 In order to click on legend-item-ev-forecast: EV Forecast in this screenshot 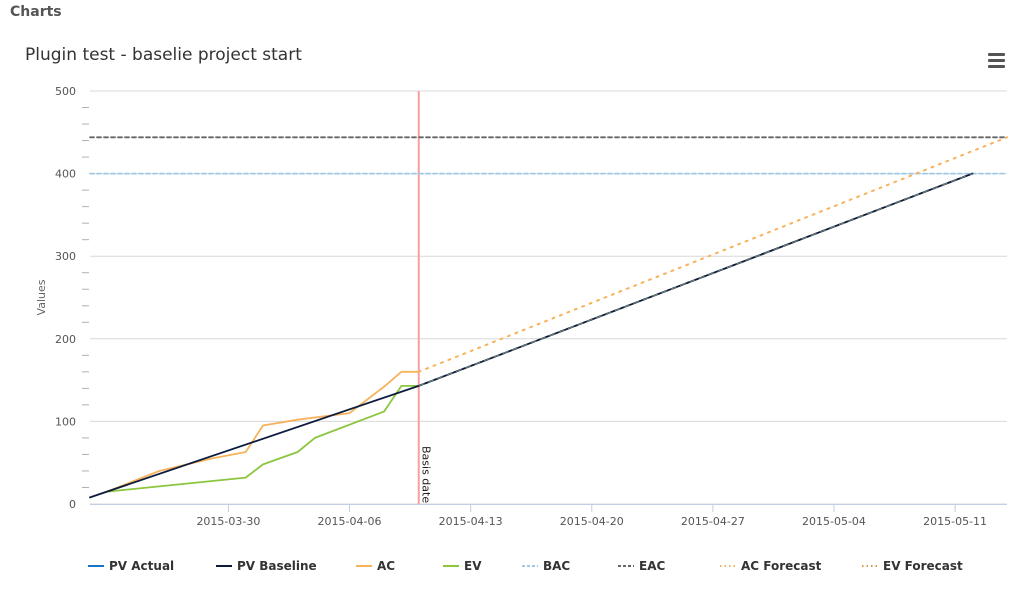, I will do `click(912, 566)`.